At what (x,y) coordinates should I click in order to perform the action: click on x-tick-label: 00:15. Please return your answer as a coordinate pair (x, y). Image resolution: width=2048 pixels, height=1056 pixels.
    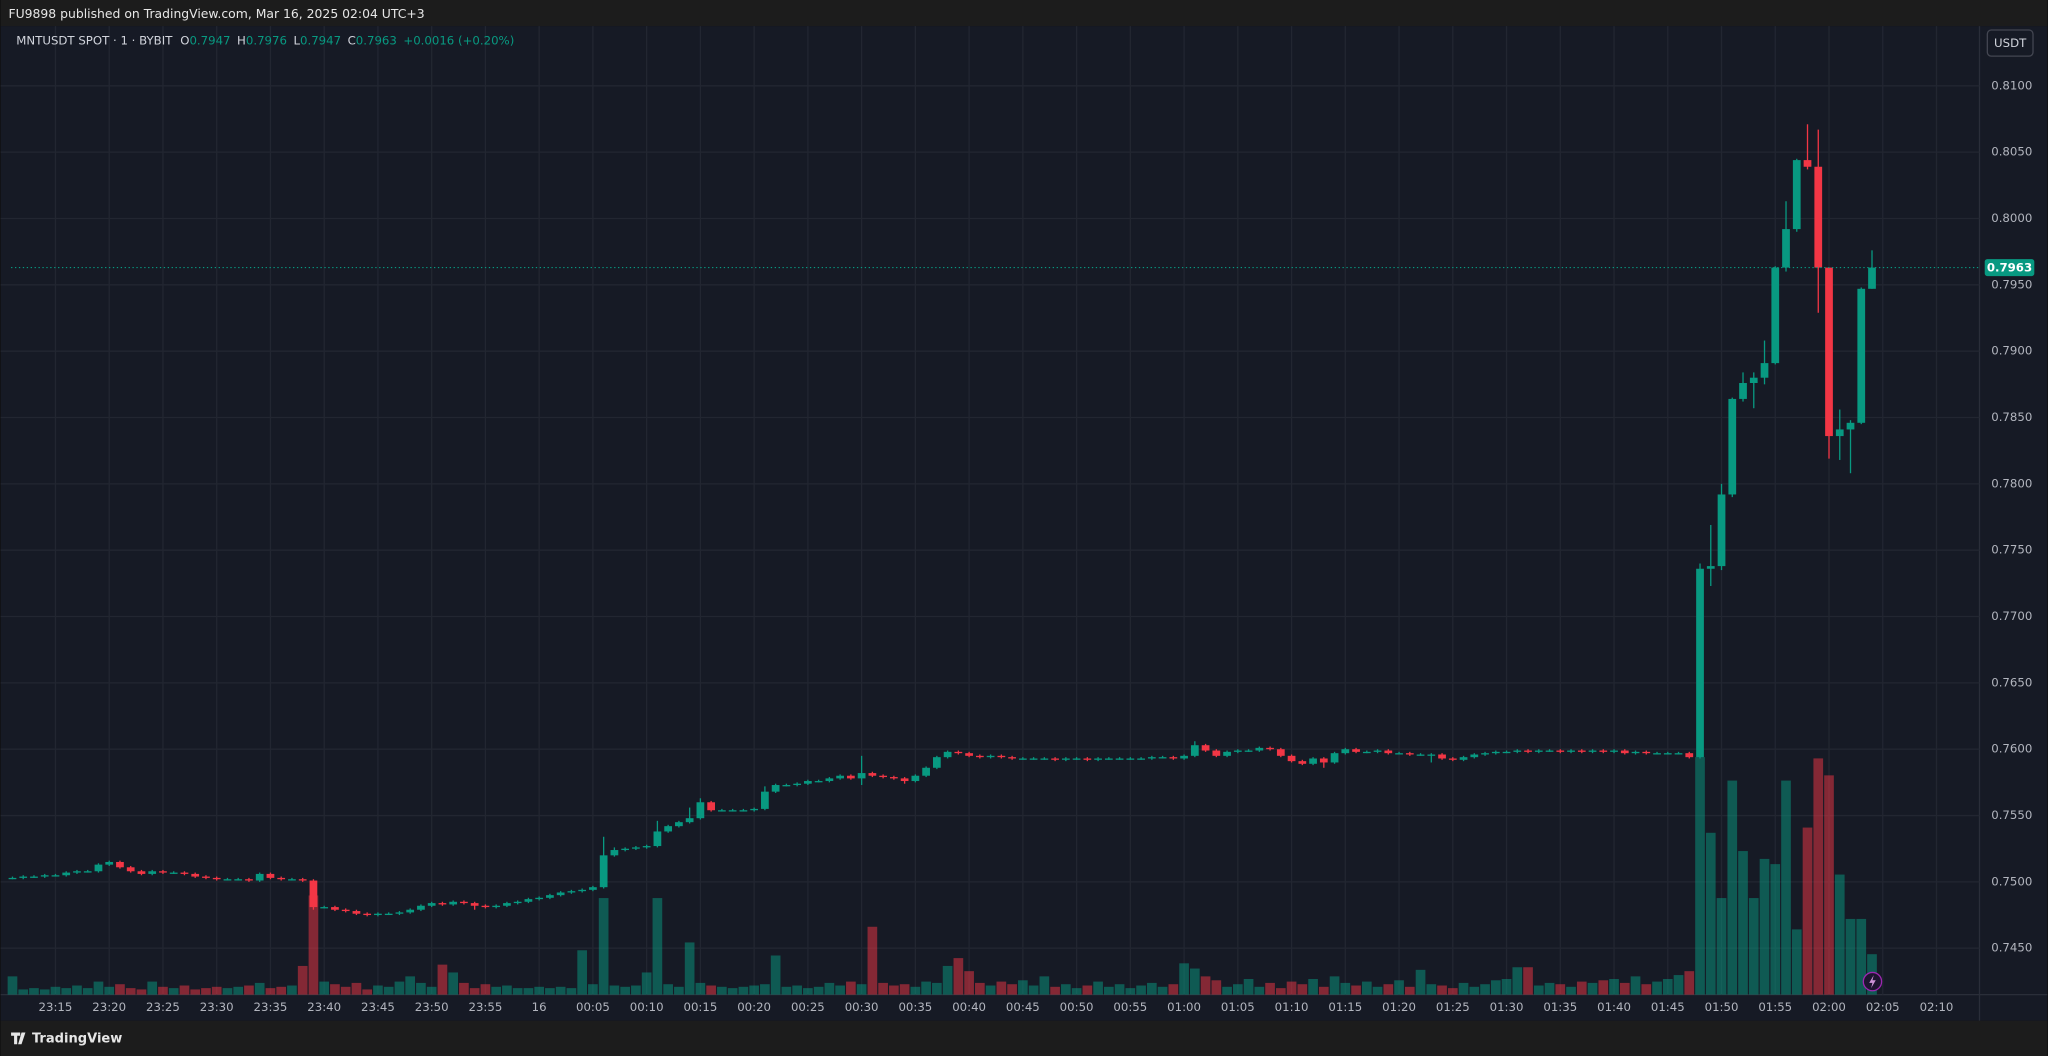
    Looking at the image, I should click on (700, 1007).